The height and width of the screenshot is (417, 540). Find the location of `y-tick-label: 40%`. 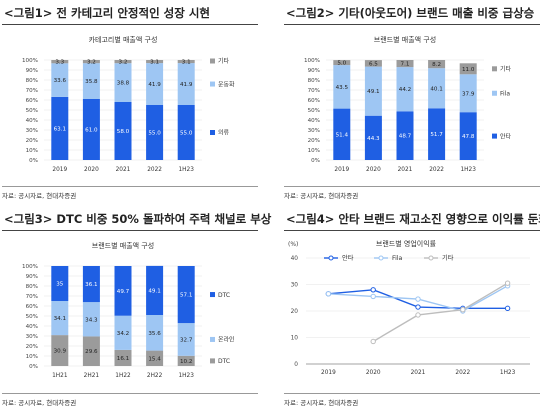

y-tick-label: 40% is located at coordinates (32, 327).